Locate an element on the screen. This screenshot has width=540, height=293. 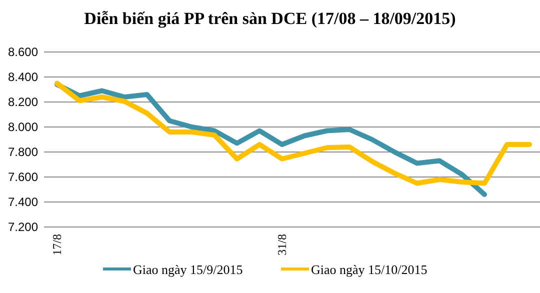
y-tick-label: 7.200 is located at coordinates (23, 227).